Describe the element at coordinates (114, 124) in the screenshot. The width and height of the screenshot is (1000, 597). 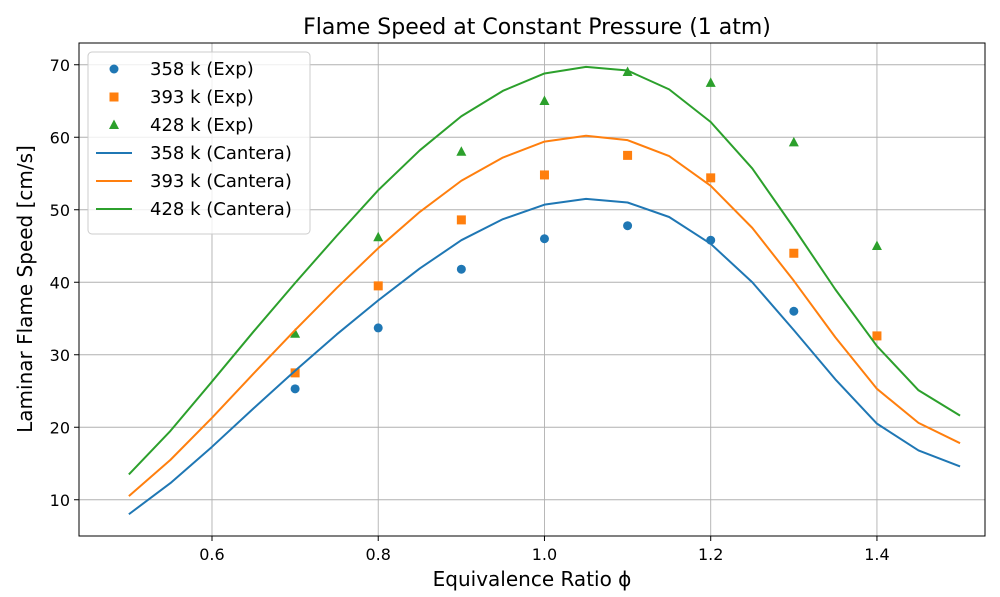
I see `legend-swatch-428-k-exp` at that location.